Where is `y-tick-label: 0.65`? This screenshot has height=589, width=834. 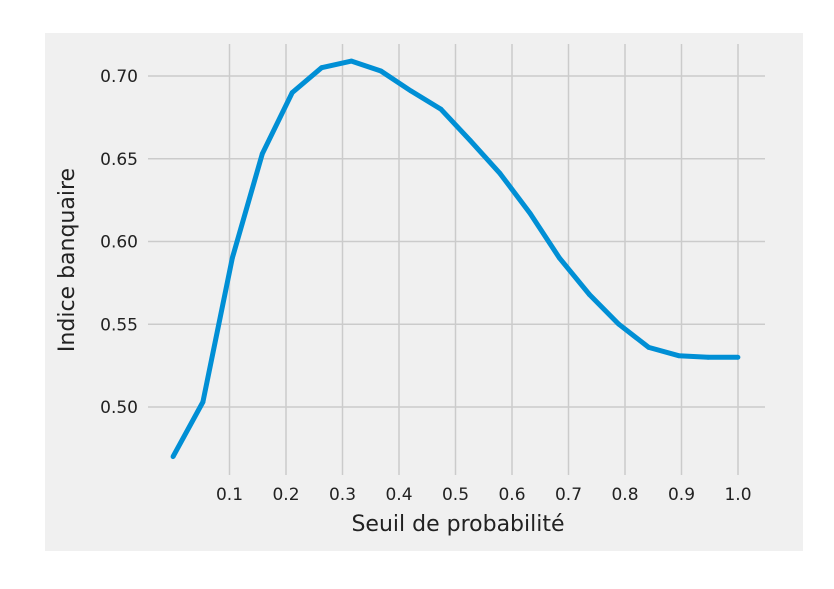 y-tick-label: 0.65 is located at coordinates (119, 160).